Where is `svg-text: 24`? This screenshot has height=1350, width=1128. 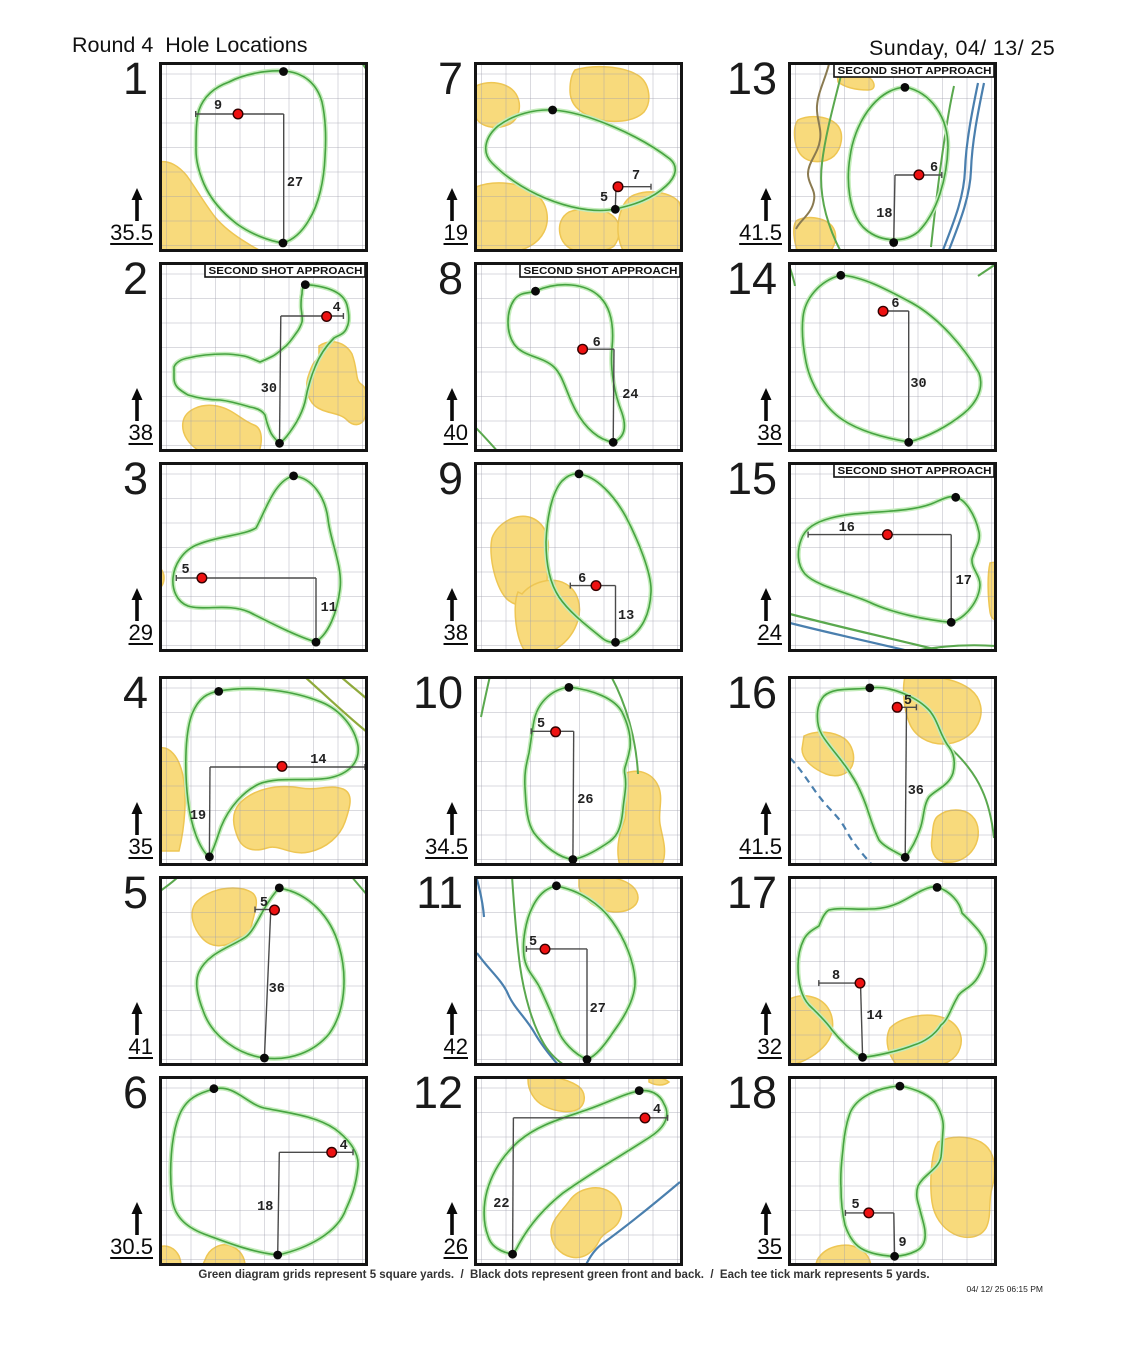
svg-text: 24 is located at coordinates (630, 395).